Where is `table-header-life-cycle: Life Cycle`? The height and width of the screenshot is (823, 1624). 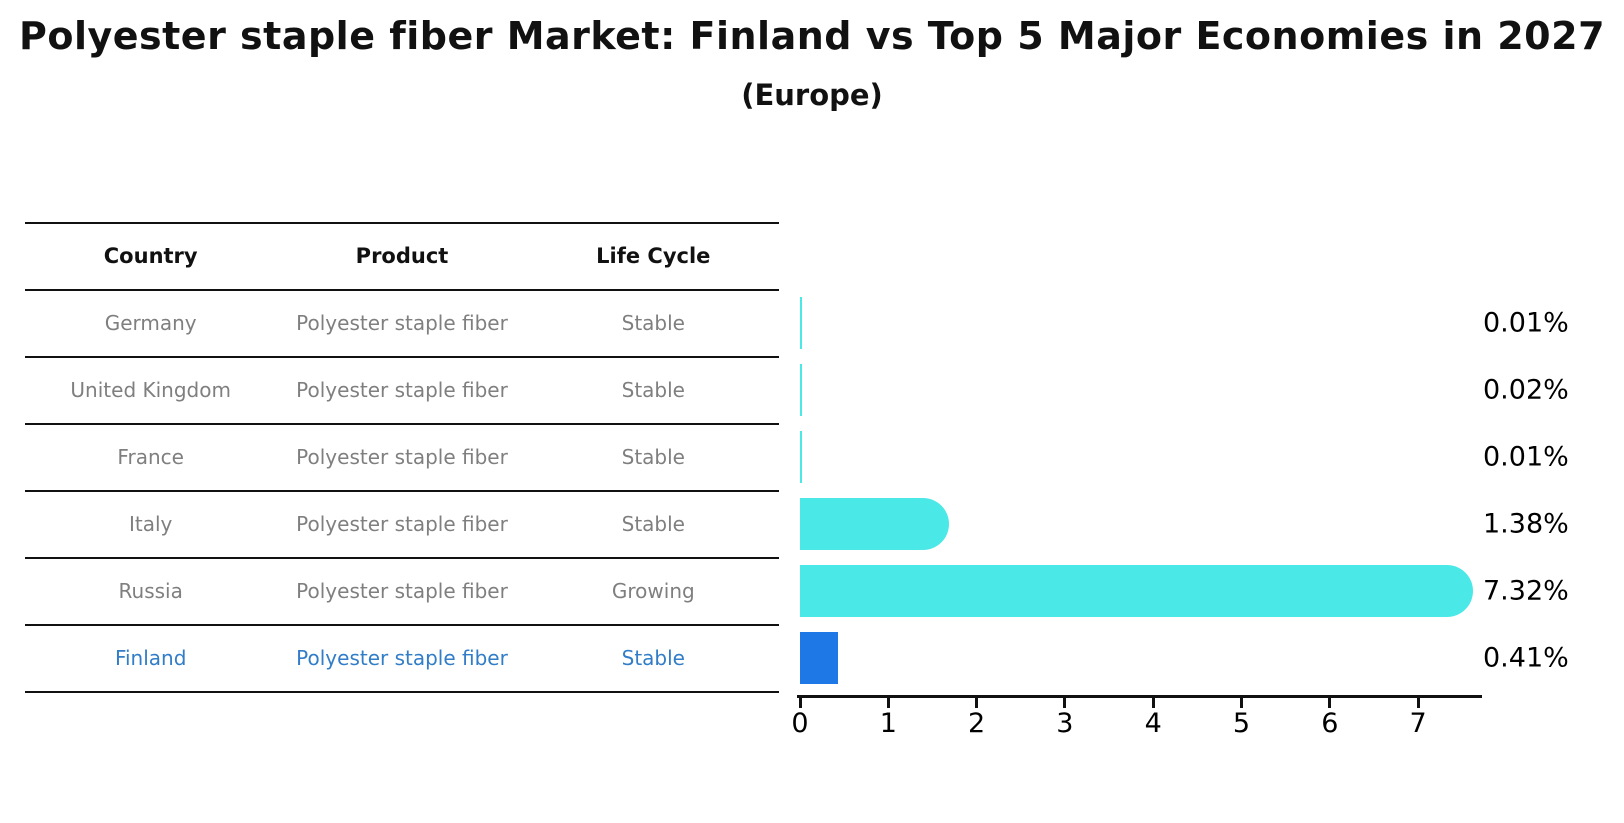 table-header-life-cycle: Life Cycle is located at coordinates (653, 255).